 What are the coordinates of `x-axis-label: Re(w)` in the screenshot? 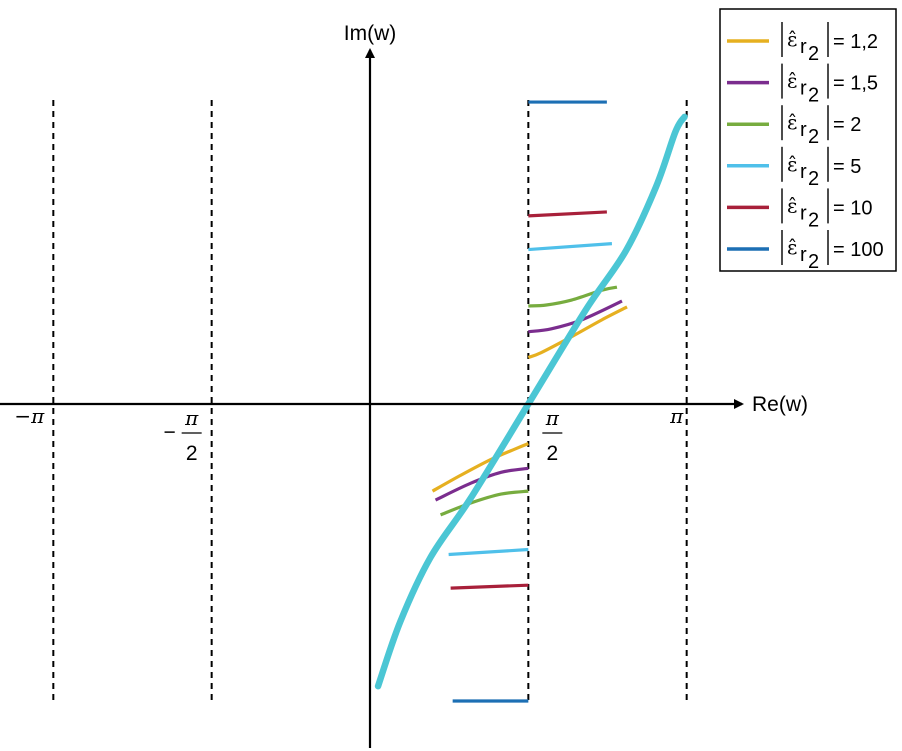 It's located at (780, 404).